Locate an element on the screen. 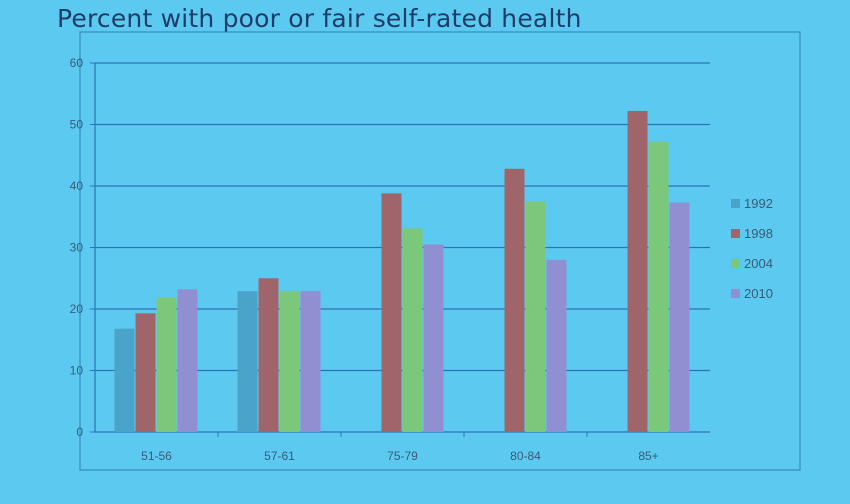 Image resolution: width=850 pixels, height=504 pixels. x-axis: 51-56 57-61 75-79 80-84 85+ is located at coordinates (400, 447).